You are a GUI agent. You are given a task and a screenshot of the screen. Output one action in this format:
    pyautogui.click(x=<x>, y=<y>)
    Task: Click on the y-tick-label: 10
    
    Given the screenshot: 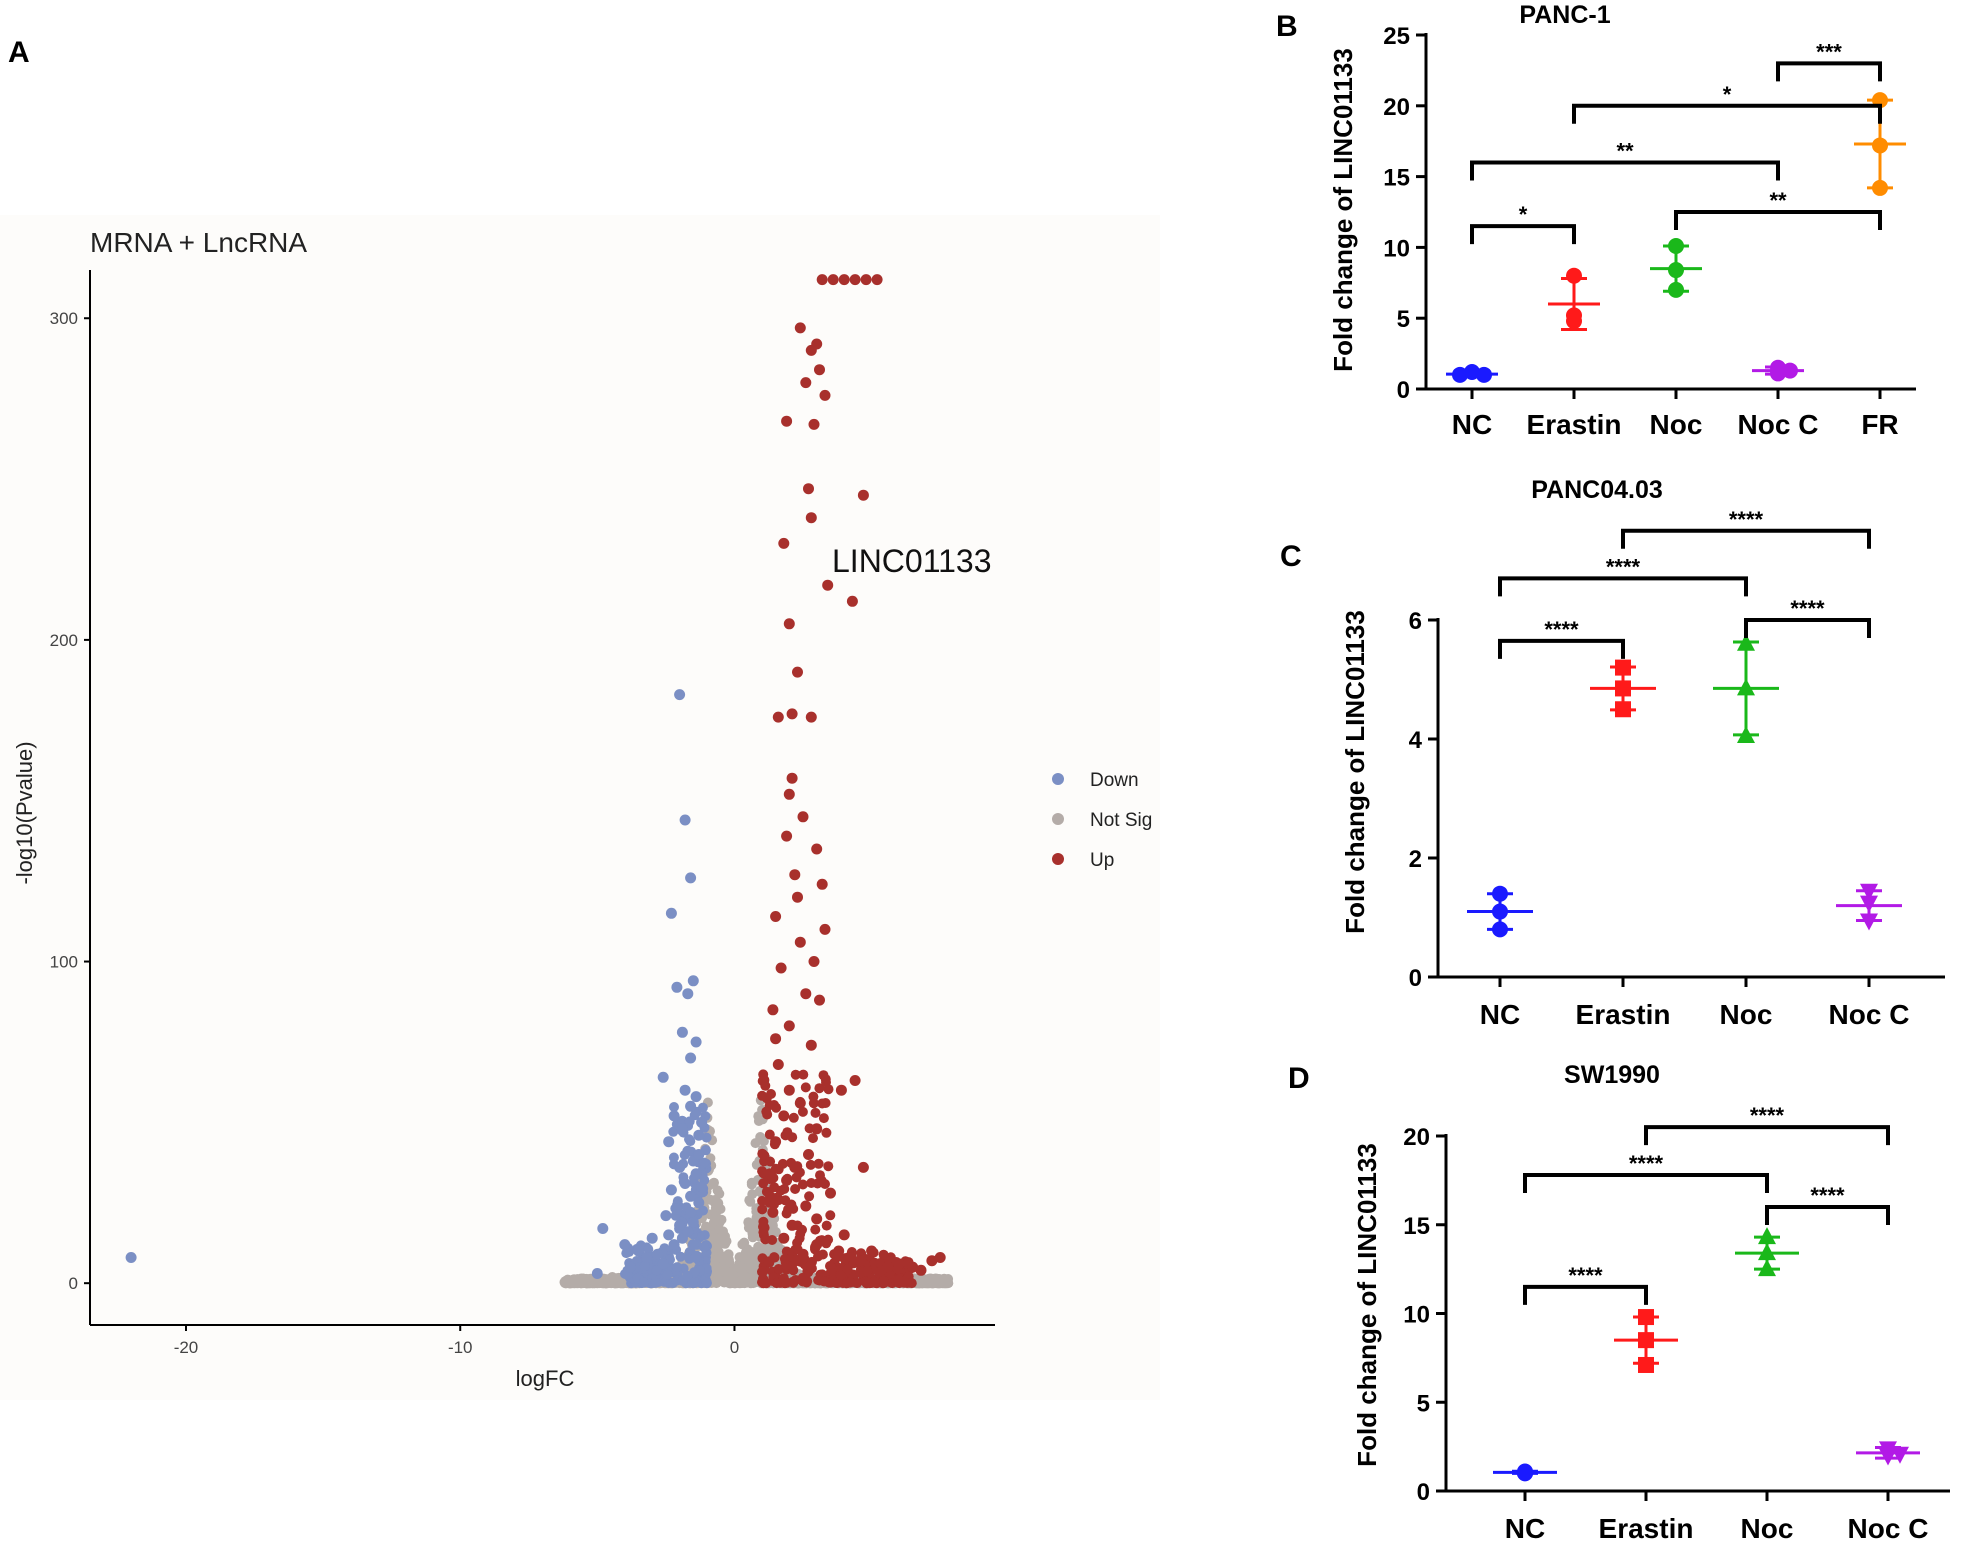 What is the action you would take?
    pyautogui.click(x=1396, y=248)
    